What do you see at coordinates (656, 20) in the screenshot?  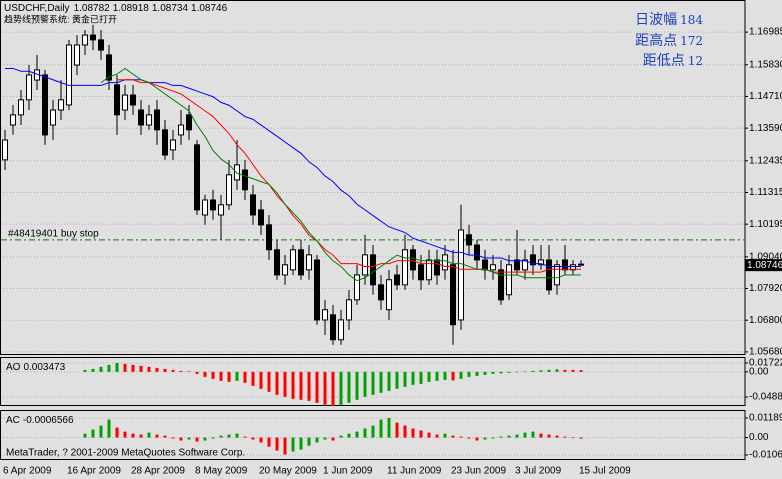 I see `info-label: 日波幅` at bounding box center [656, 20].